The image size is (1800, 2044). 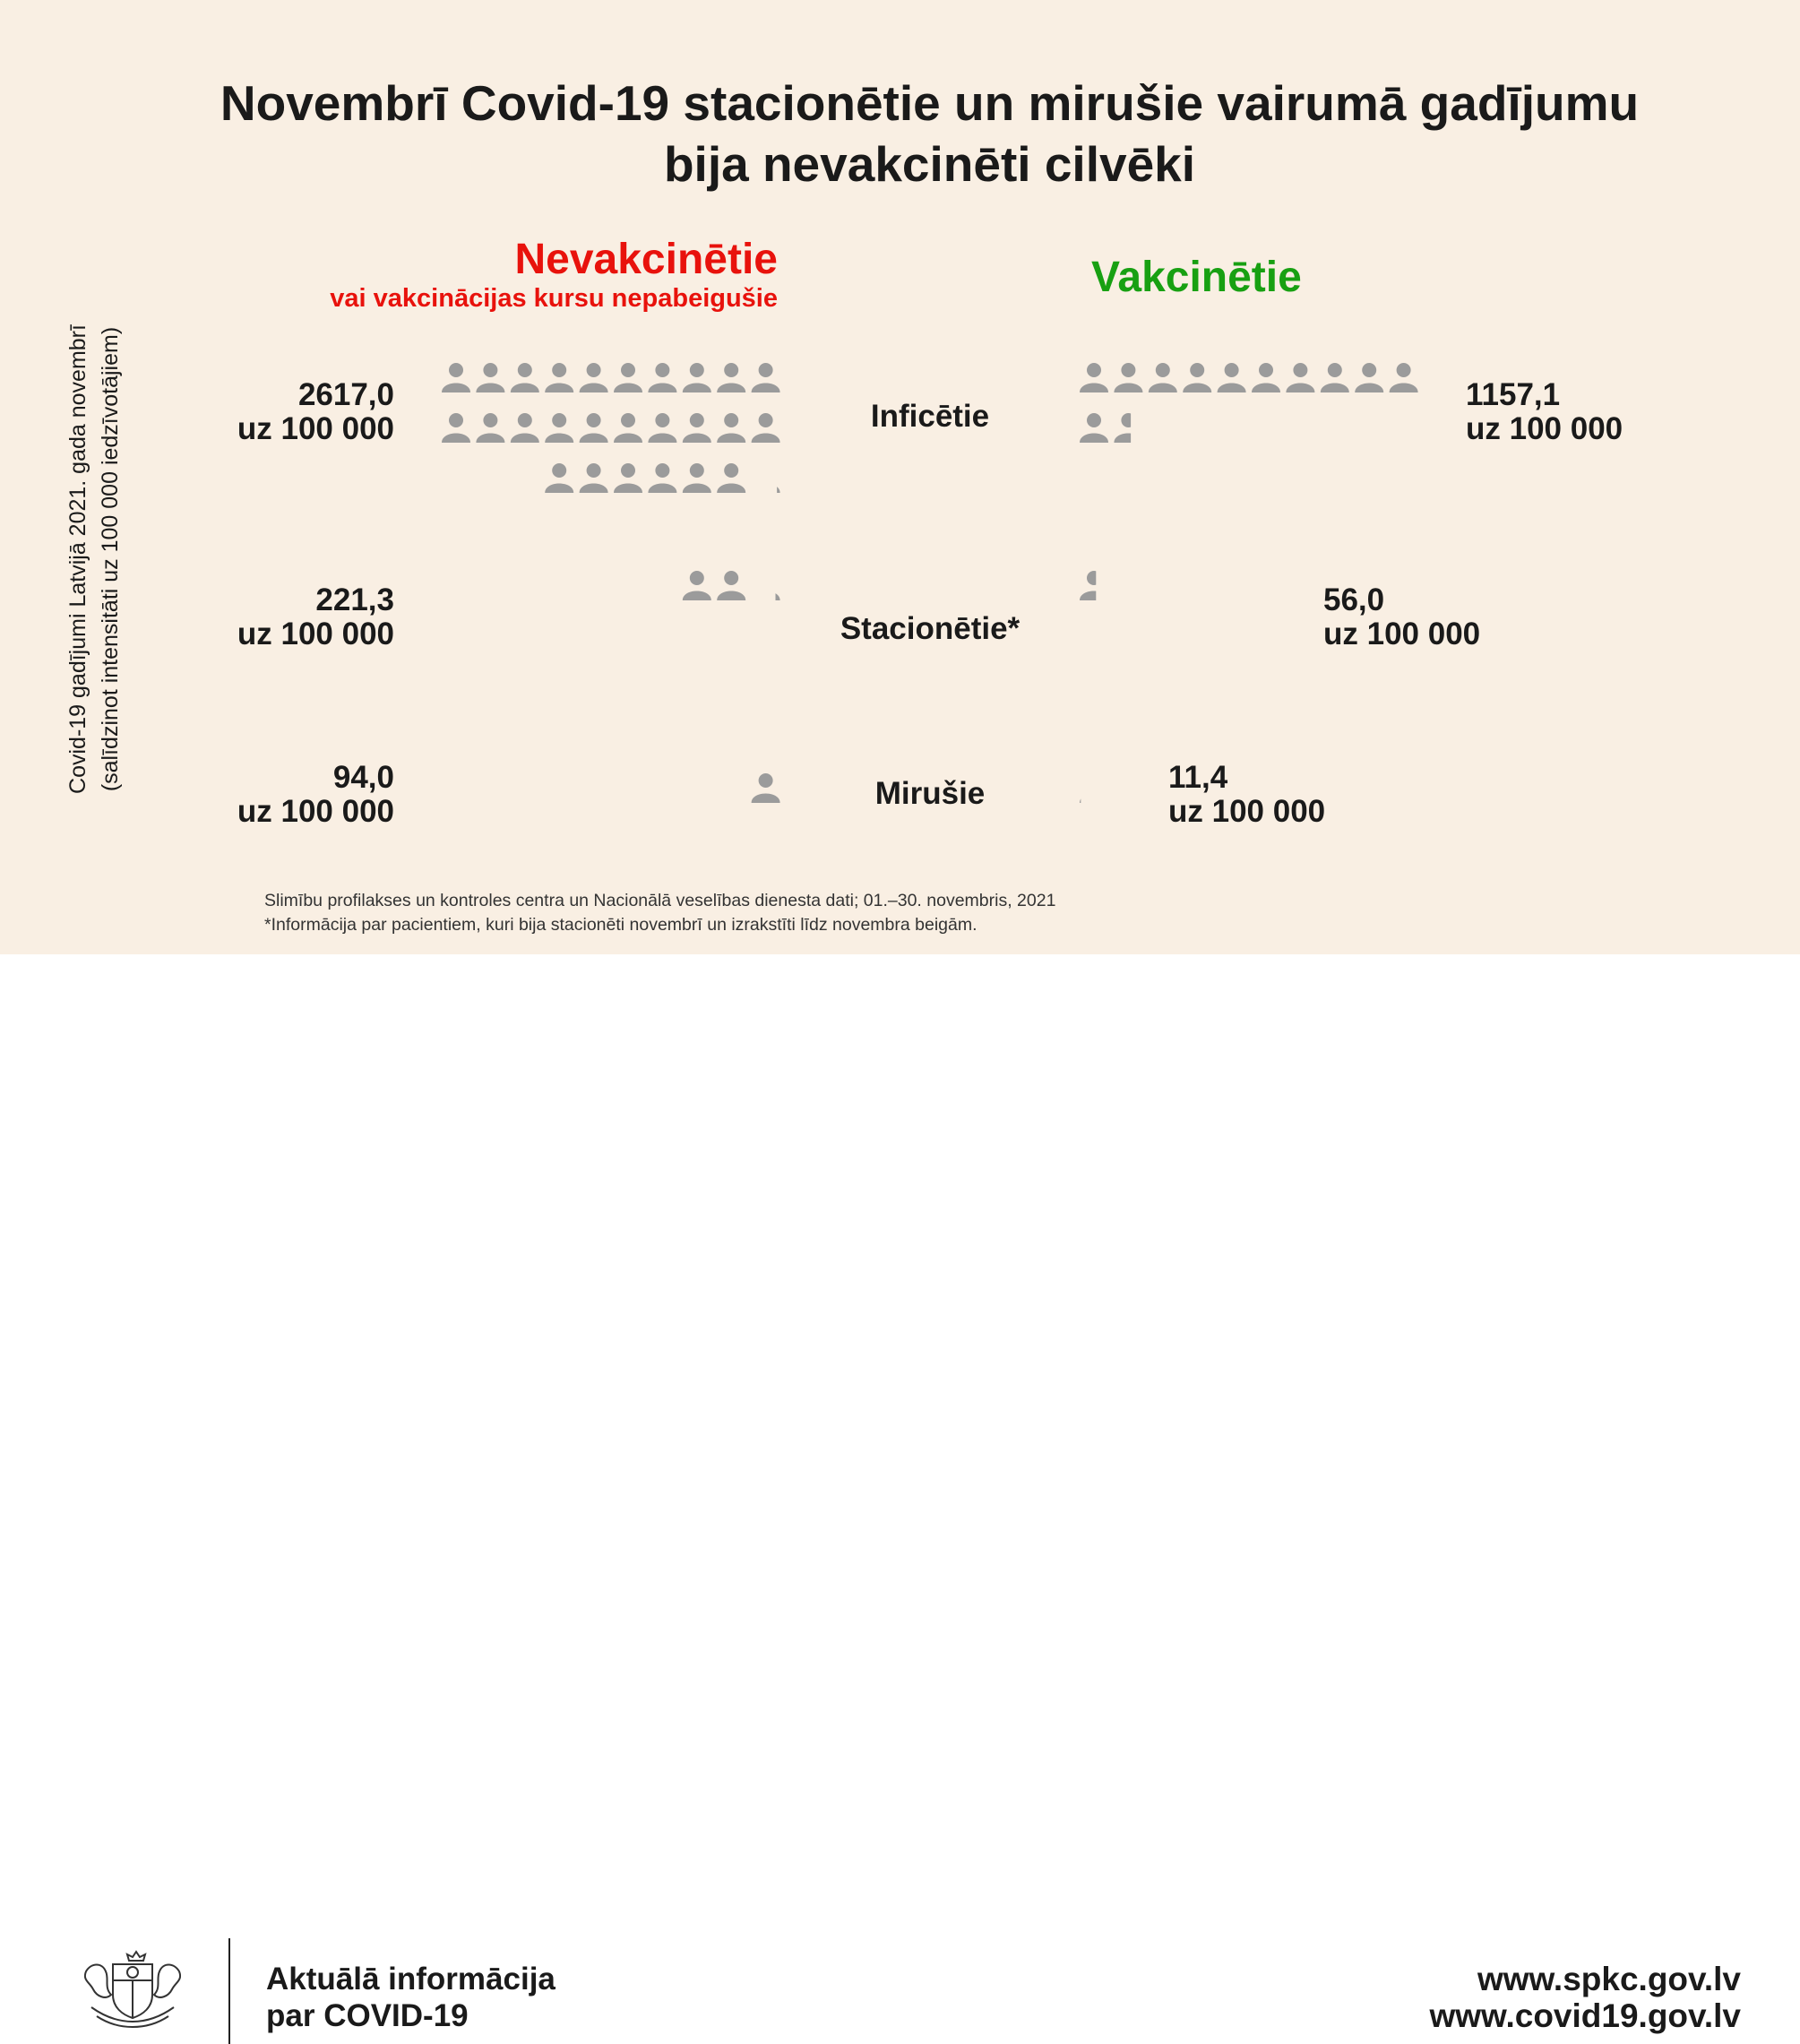 What do you see at coordinates (1609, 1979) in the screenshot?
I see `link-spkc: www.spkc.gov.lv` at bounding box center [1609, 1979].